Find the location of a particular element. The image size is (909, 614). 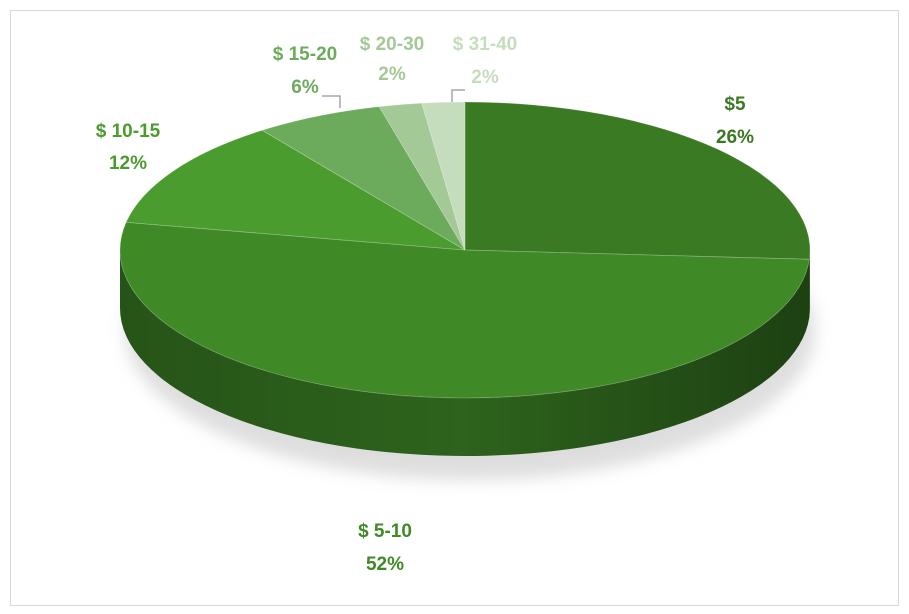

slice-side-shade is located at coordinates (809, 284).